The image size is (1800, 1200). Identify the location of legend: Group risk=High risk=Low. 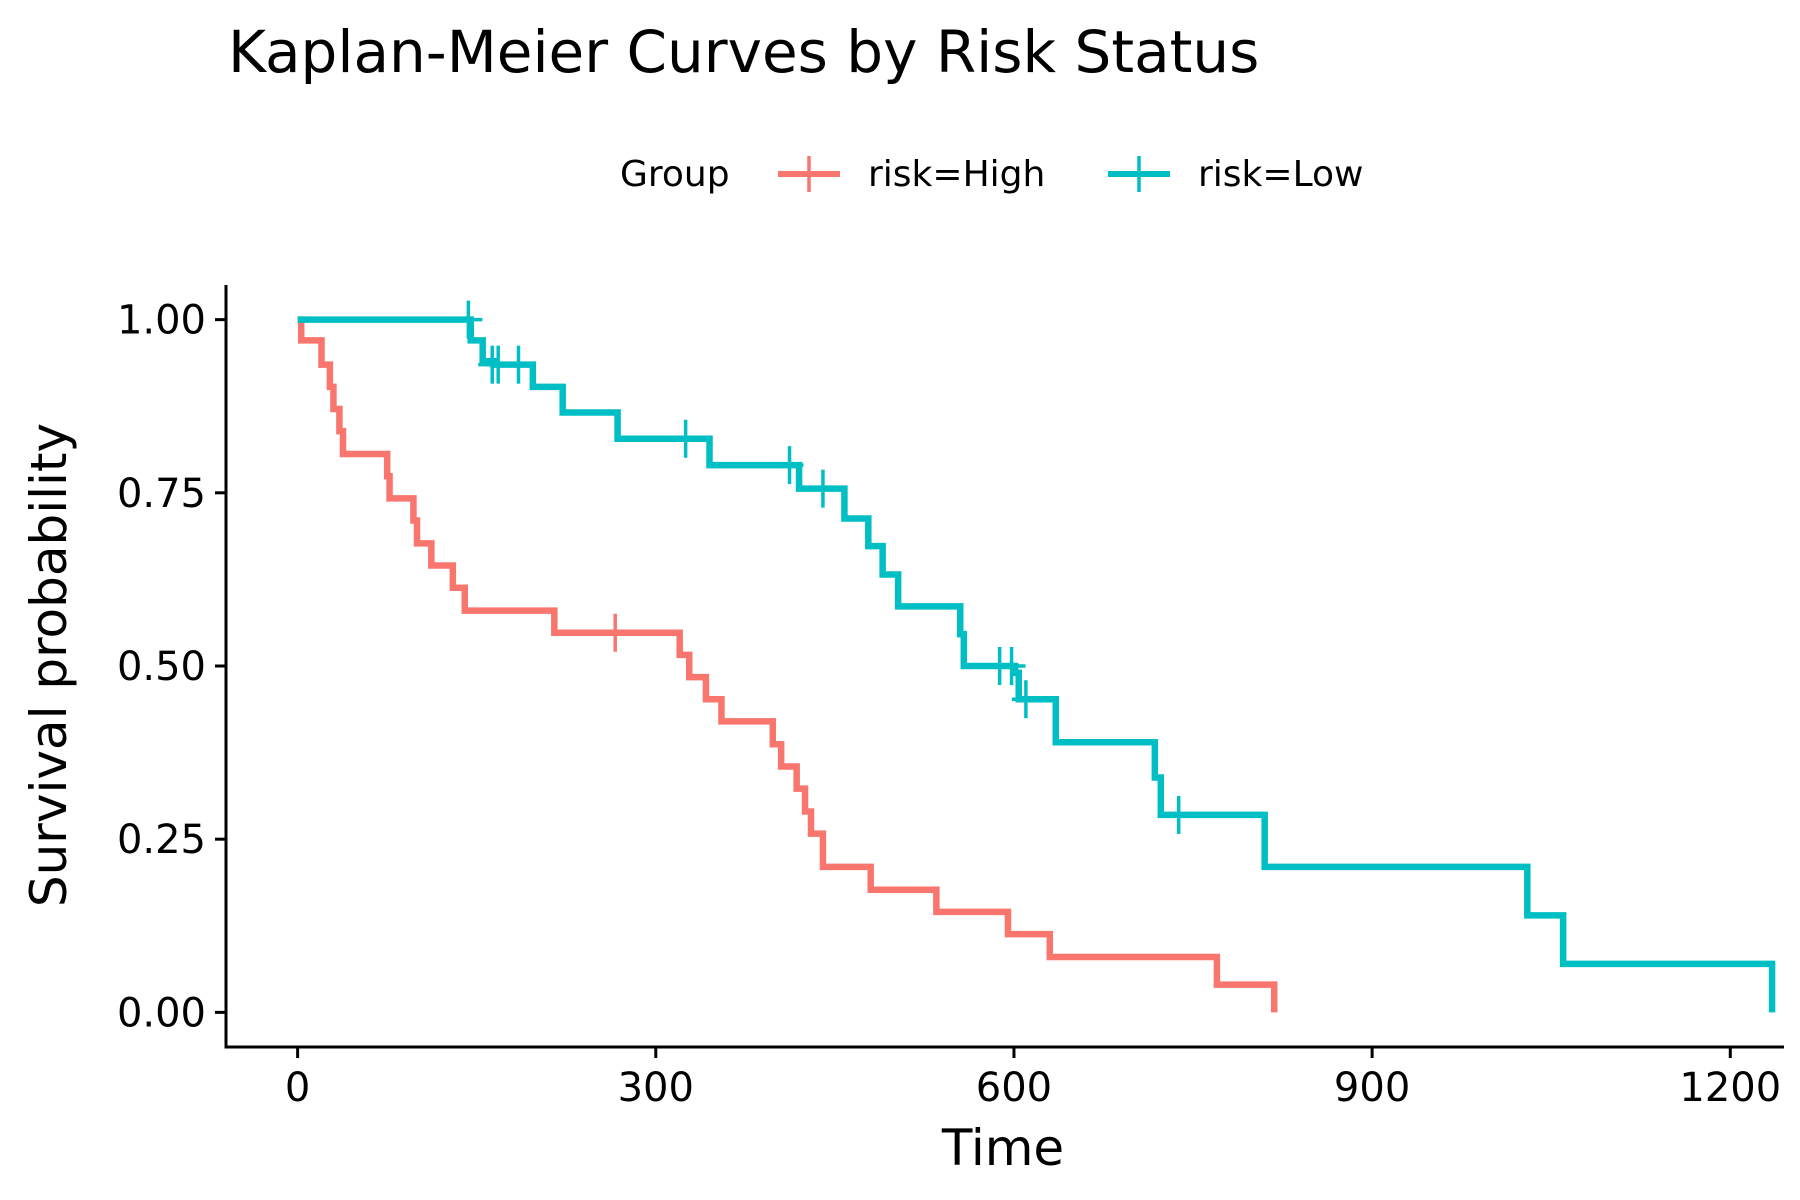
(991, 174).